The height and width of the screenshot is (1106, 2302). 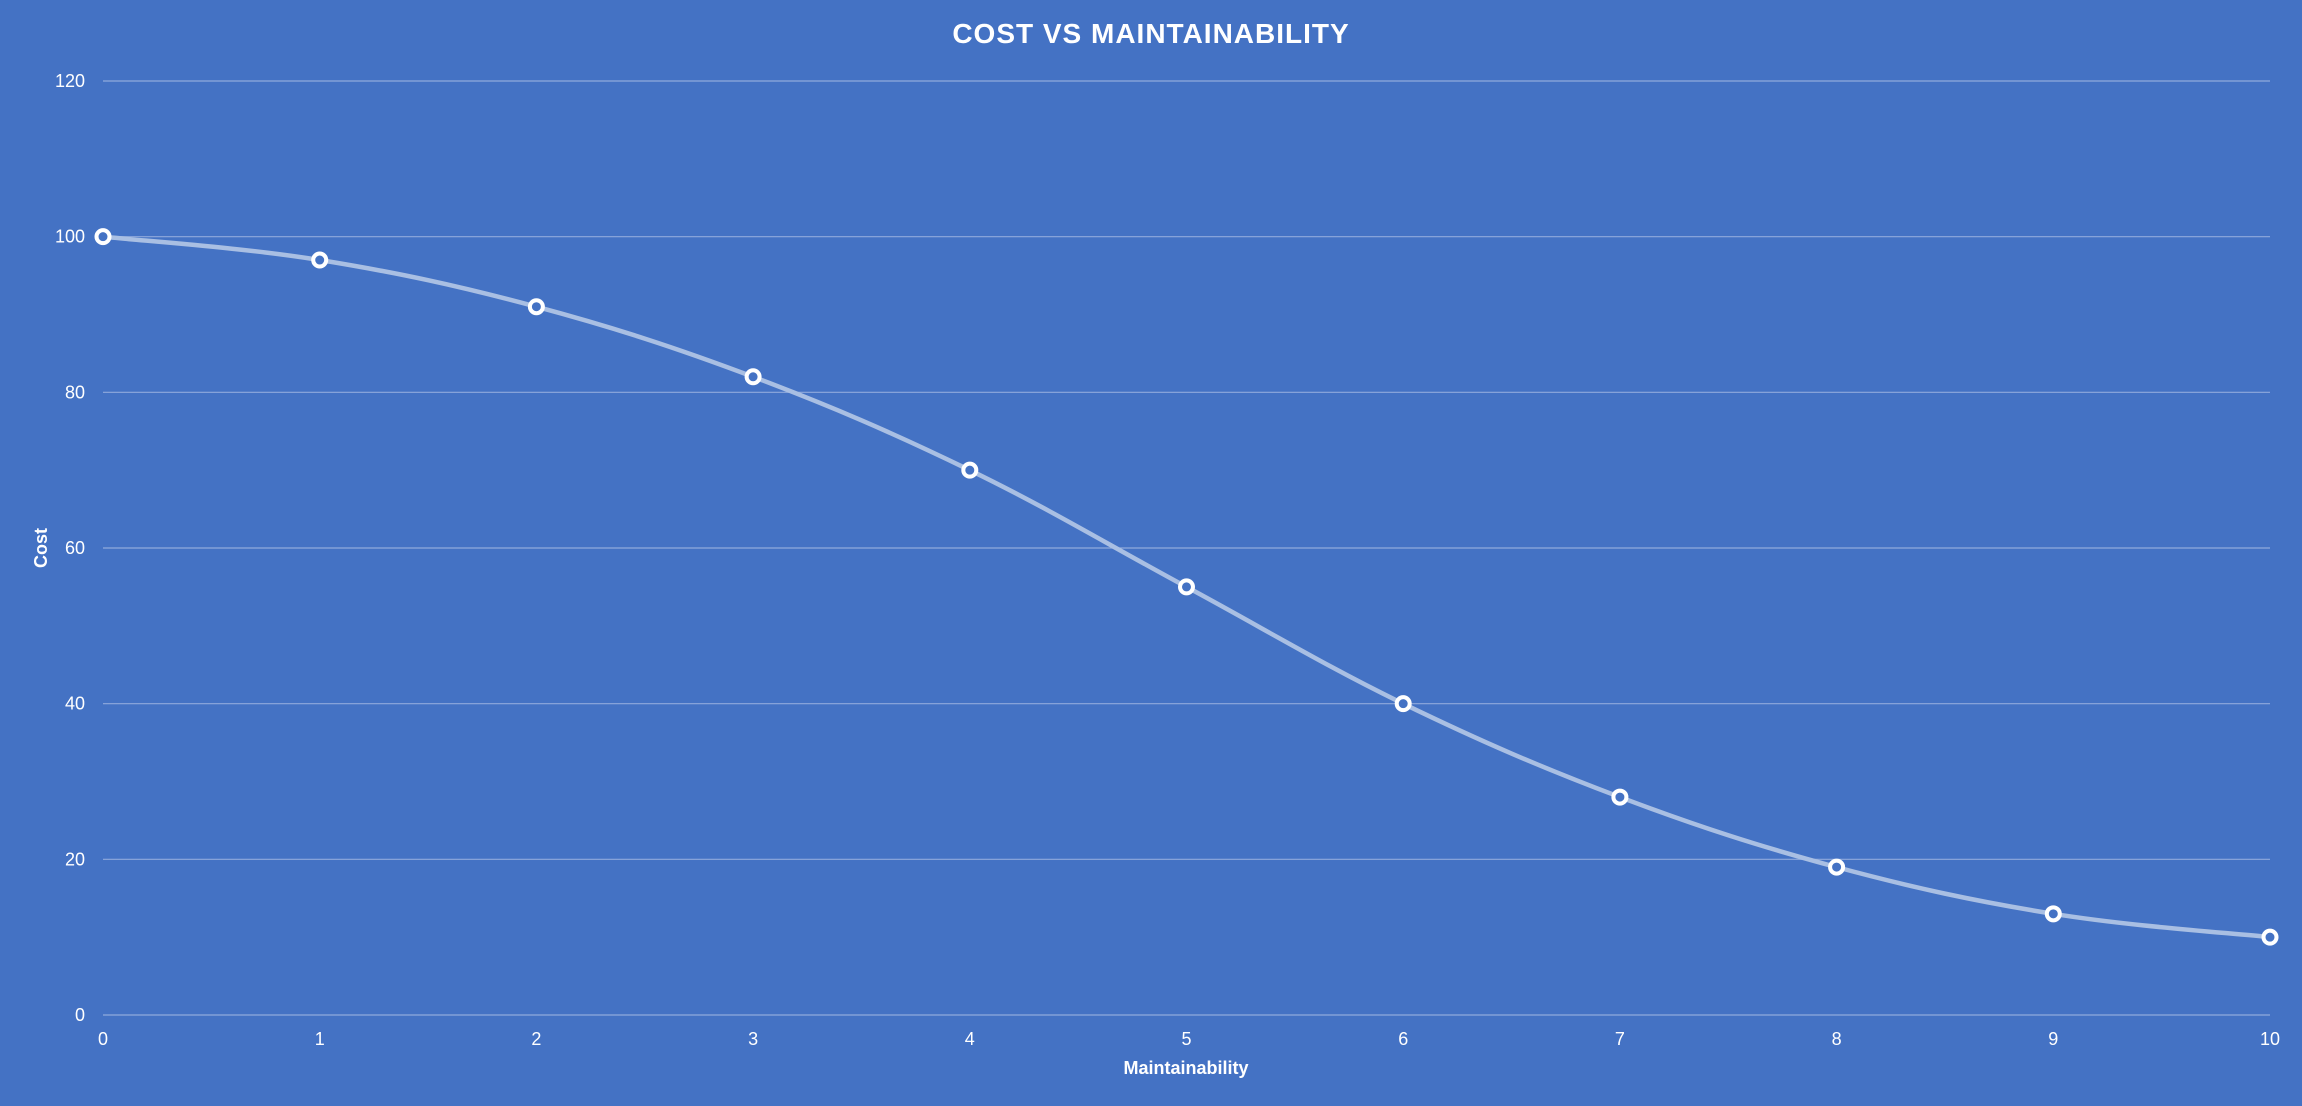 What do you see at coordinates (2053, 1039) in the screenshot?
I see `x-tick-label: 9` at bounding box center [2053, 1039].